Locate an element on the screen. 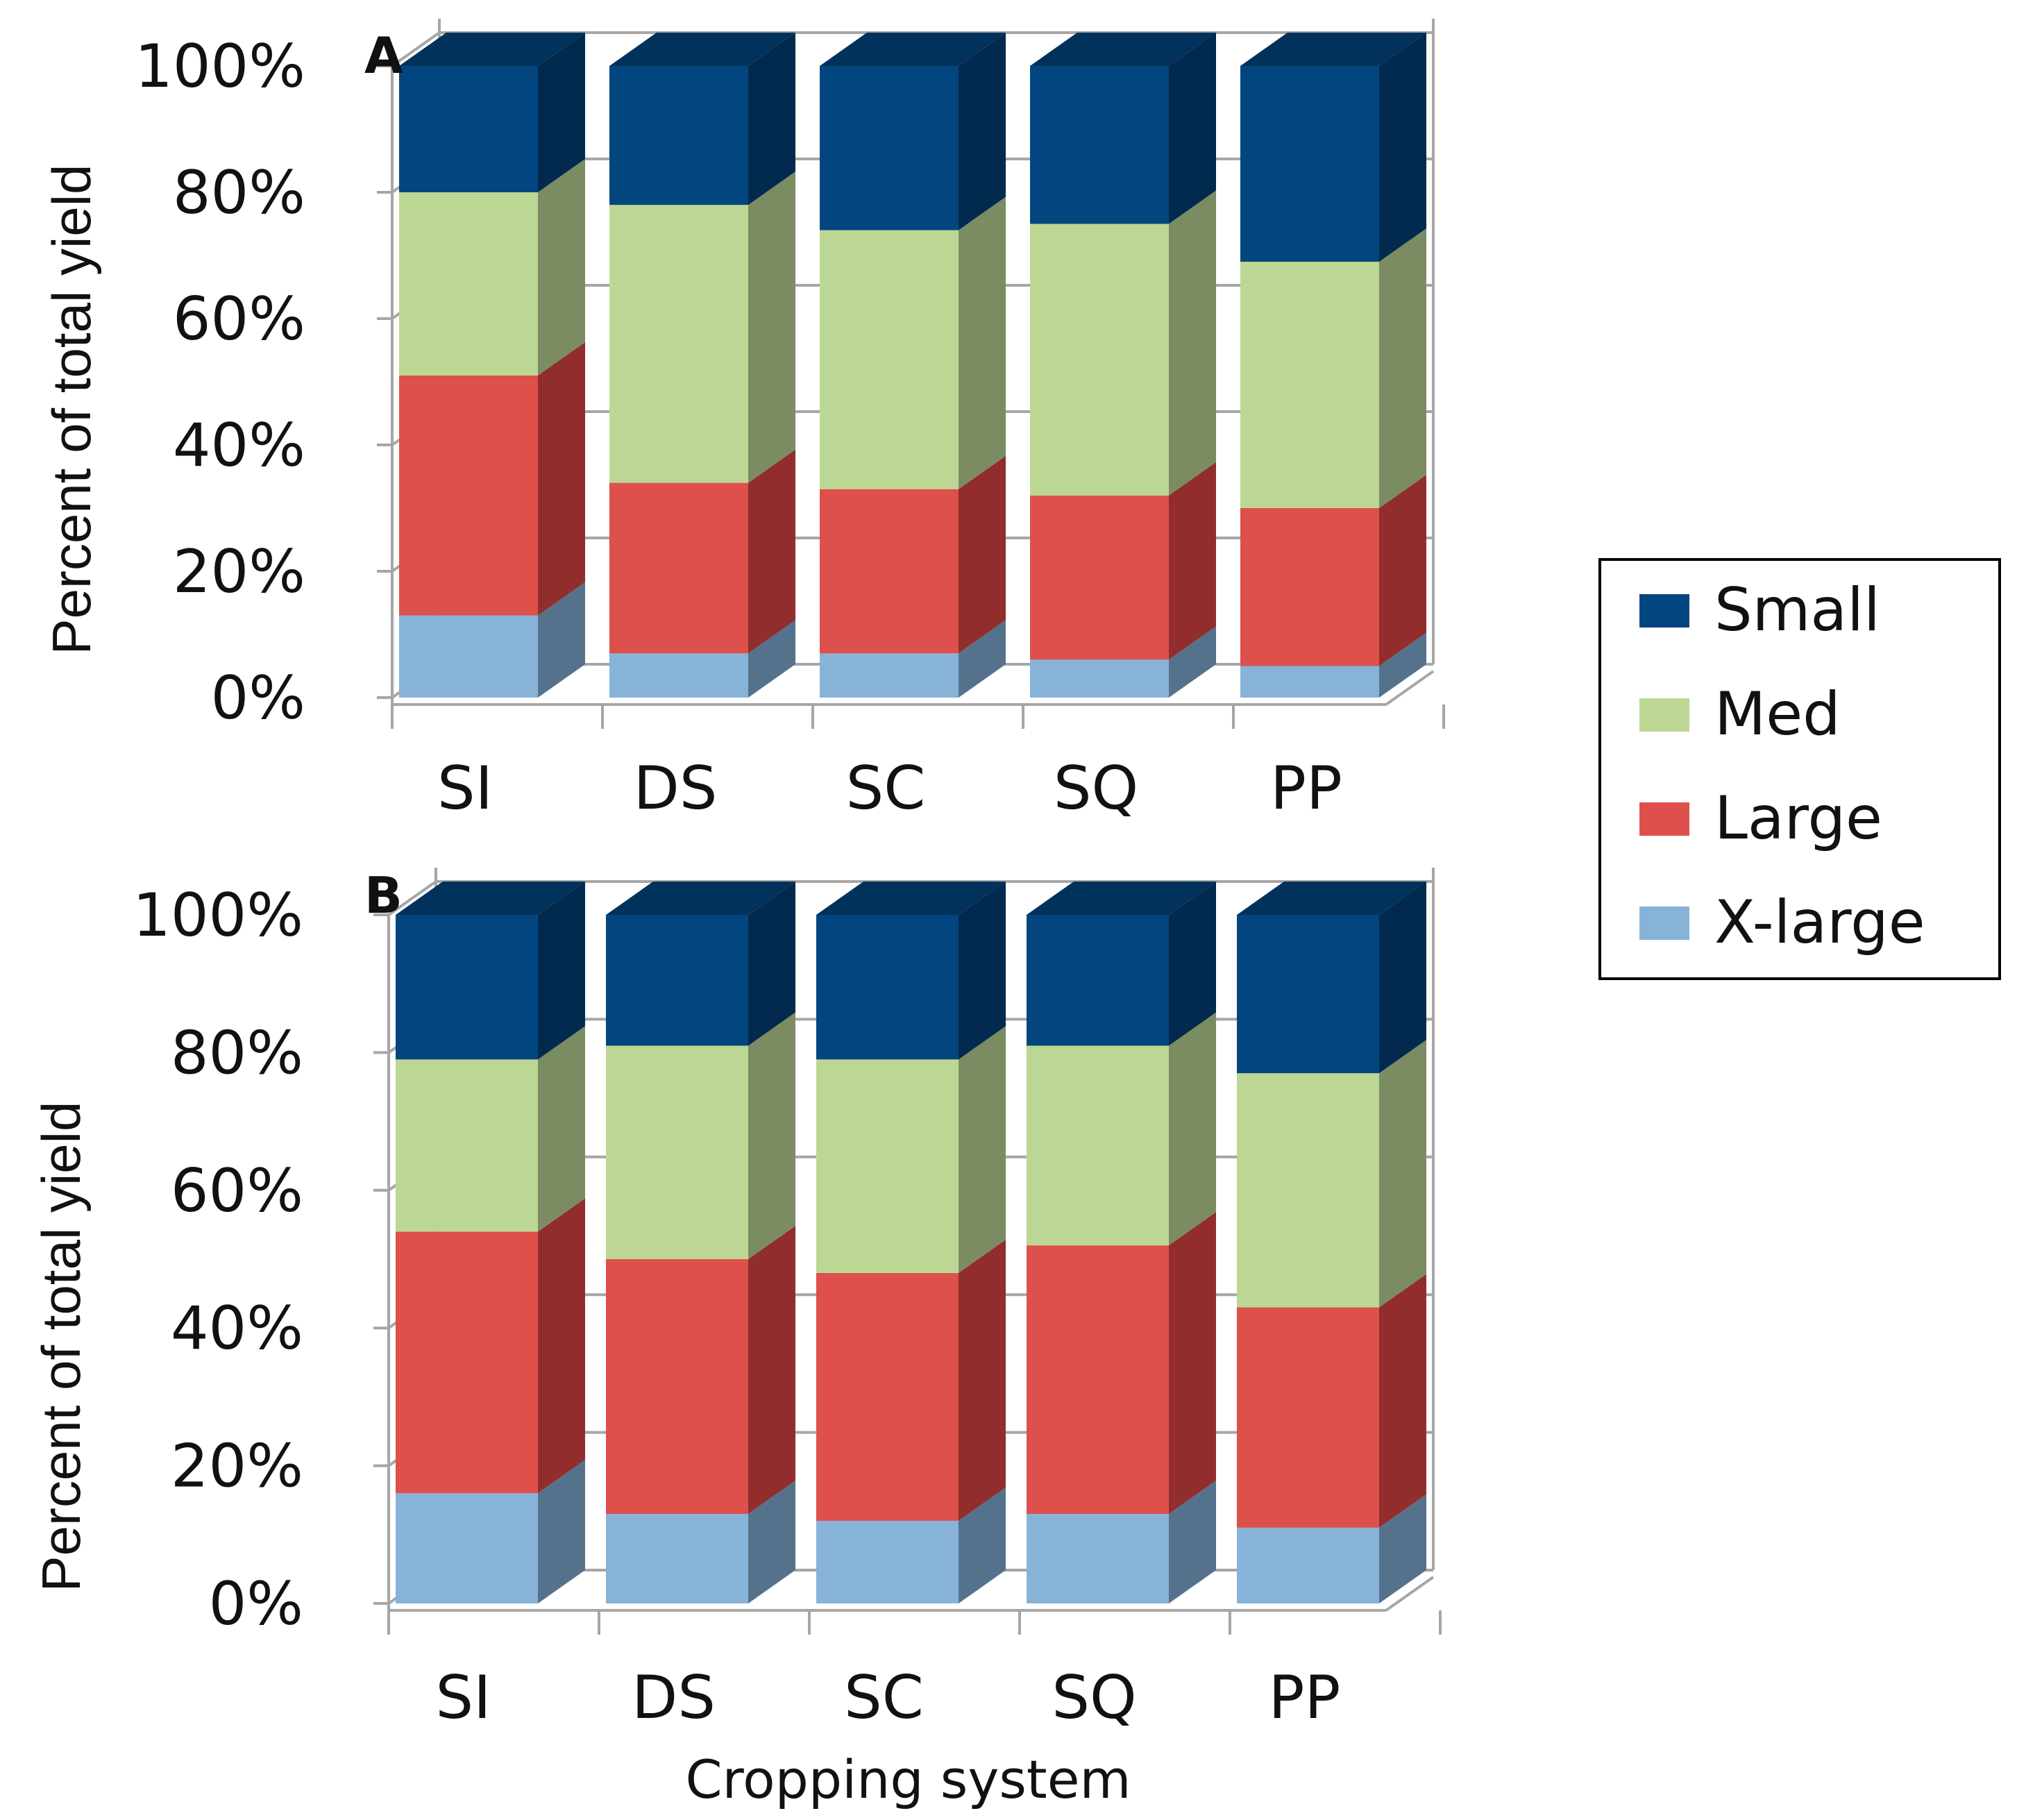  legend-label-x-large: X-large is located at coordinates (1819, 922).